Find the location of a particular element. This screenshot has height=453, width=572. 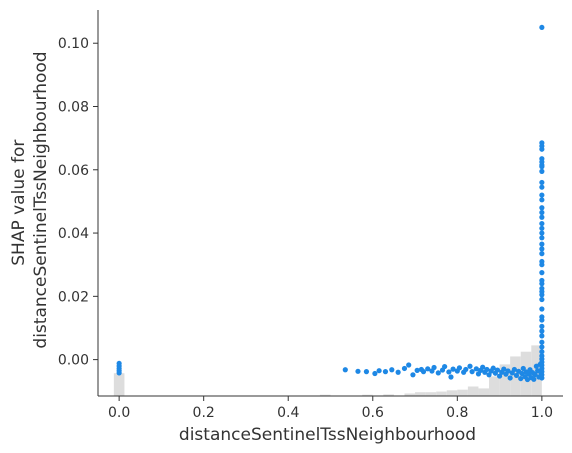

y-ticks: 0.00 0.02 0.04 0.06 0.08 0.10 is located at coordinates (78, 202).